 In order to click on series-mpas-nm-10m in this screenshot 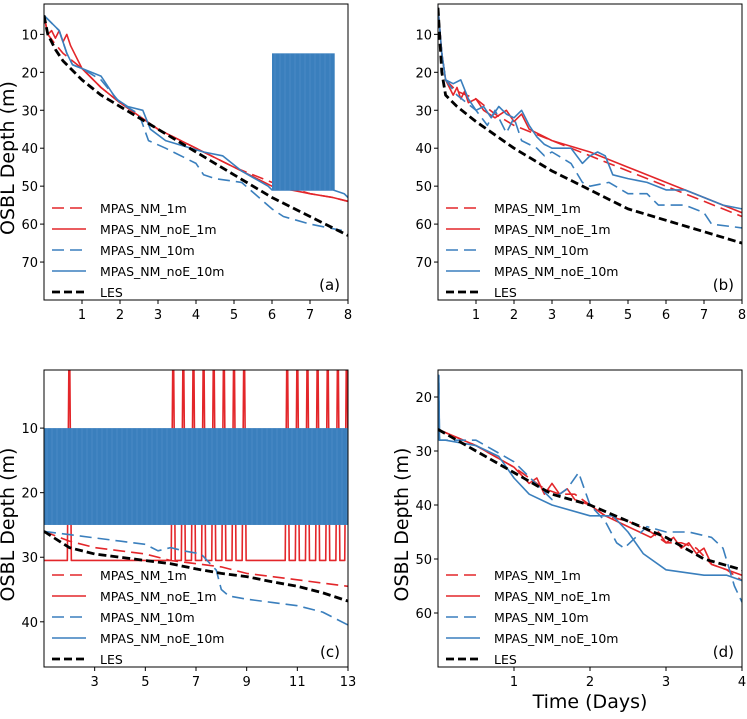, I will do `click(590, 488)`.